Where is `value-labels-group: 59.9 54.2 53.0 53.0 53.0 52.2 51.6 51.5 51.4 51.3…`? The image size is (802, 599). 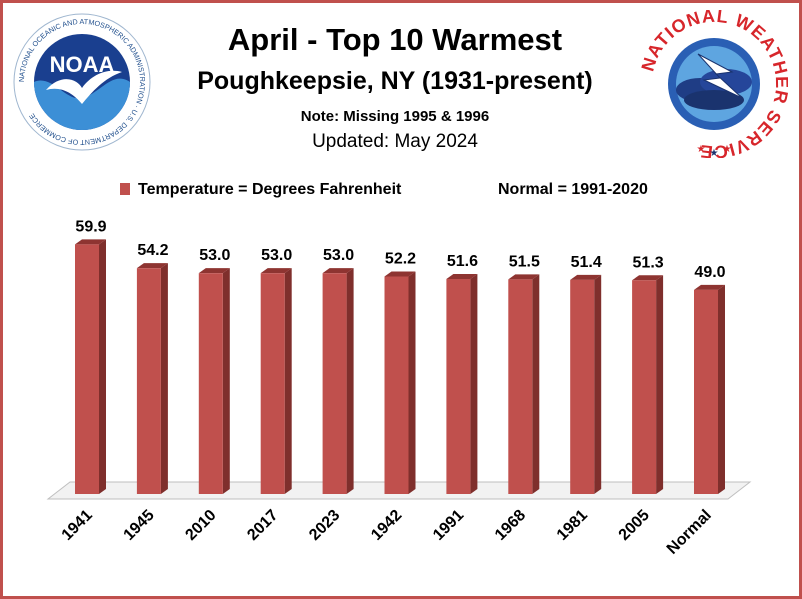 value-labels-group: 59.9 54.2 53.0 53.0 53.0 52.2 51.6 51.5 51.4 51.3… is located at coordinates (400, 249).